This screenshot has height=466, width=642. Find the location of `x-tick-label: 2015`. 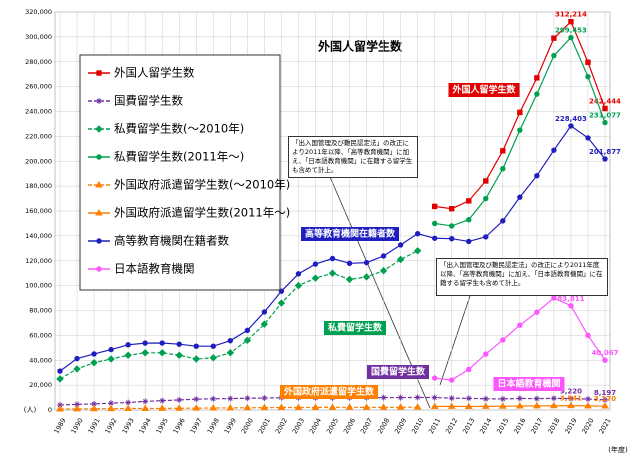

x-tick-label: 2015 is located at coordinates (502, 426).